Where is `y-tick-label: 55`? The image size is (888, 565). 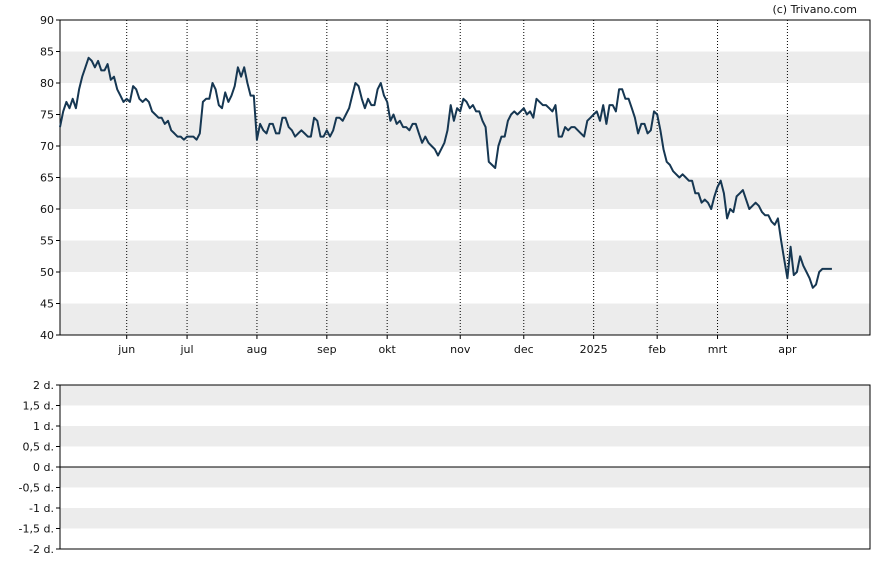
y-tick-label: 55 is located at coordinates (47, 241).